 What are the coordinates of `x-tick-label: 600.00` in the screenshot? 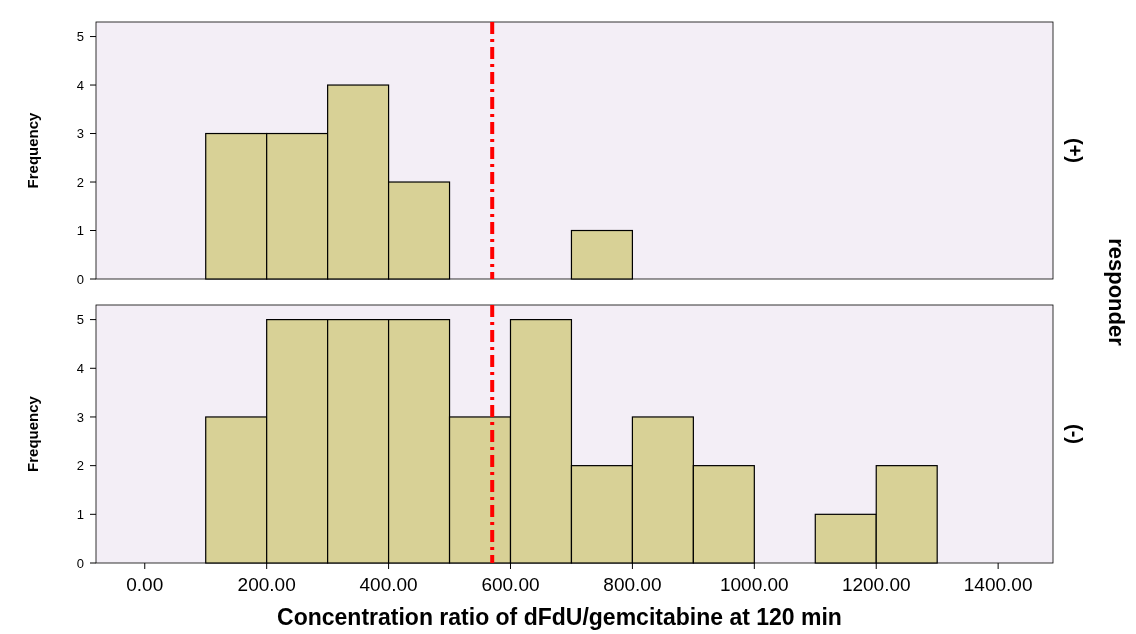 It's located at (510, 584).